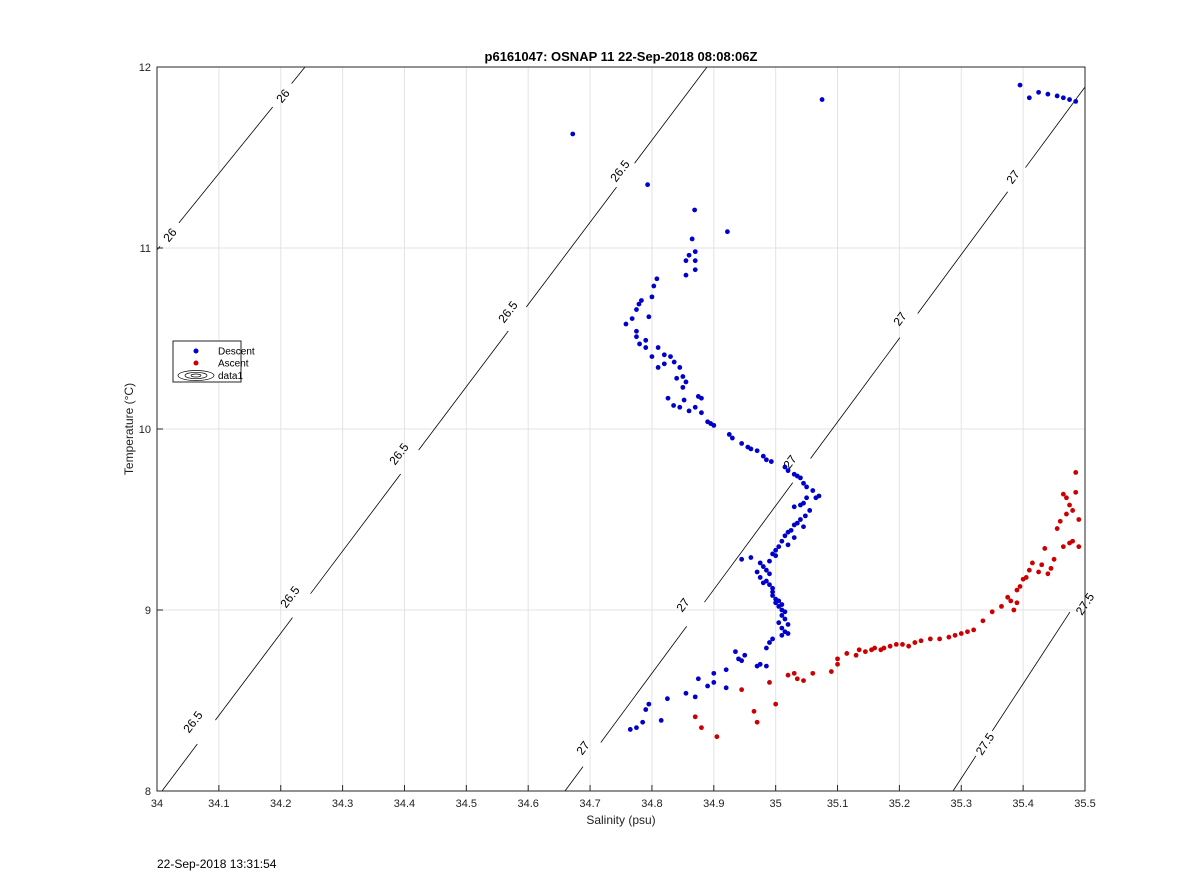  What do you see at coordinates (129, 429) in the screenshot?
I see `y-axis-label: Temperature (°C)` at bounding box center [129, 429].